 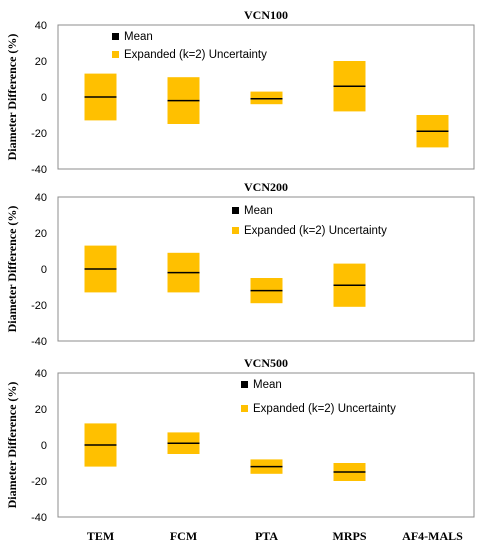 What do you see at coordinates (266, 187) in the screenshot?
I see `chart-title-2: VCN200` at bounding box center [266, 187].